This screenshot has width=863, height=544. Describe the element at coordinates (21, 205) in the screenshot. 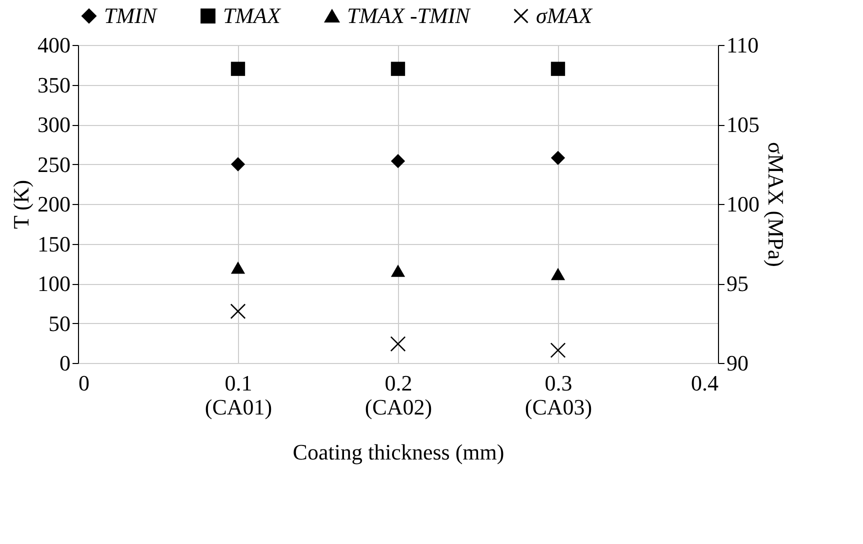

I see `y-axis-title: T (K)` at that location.